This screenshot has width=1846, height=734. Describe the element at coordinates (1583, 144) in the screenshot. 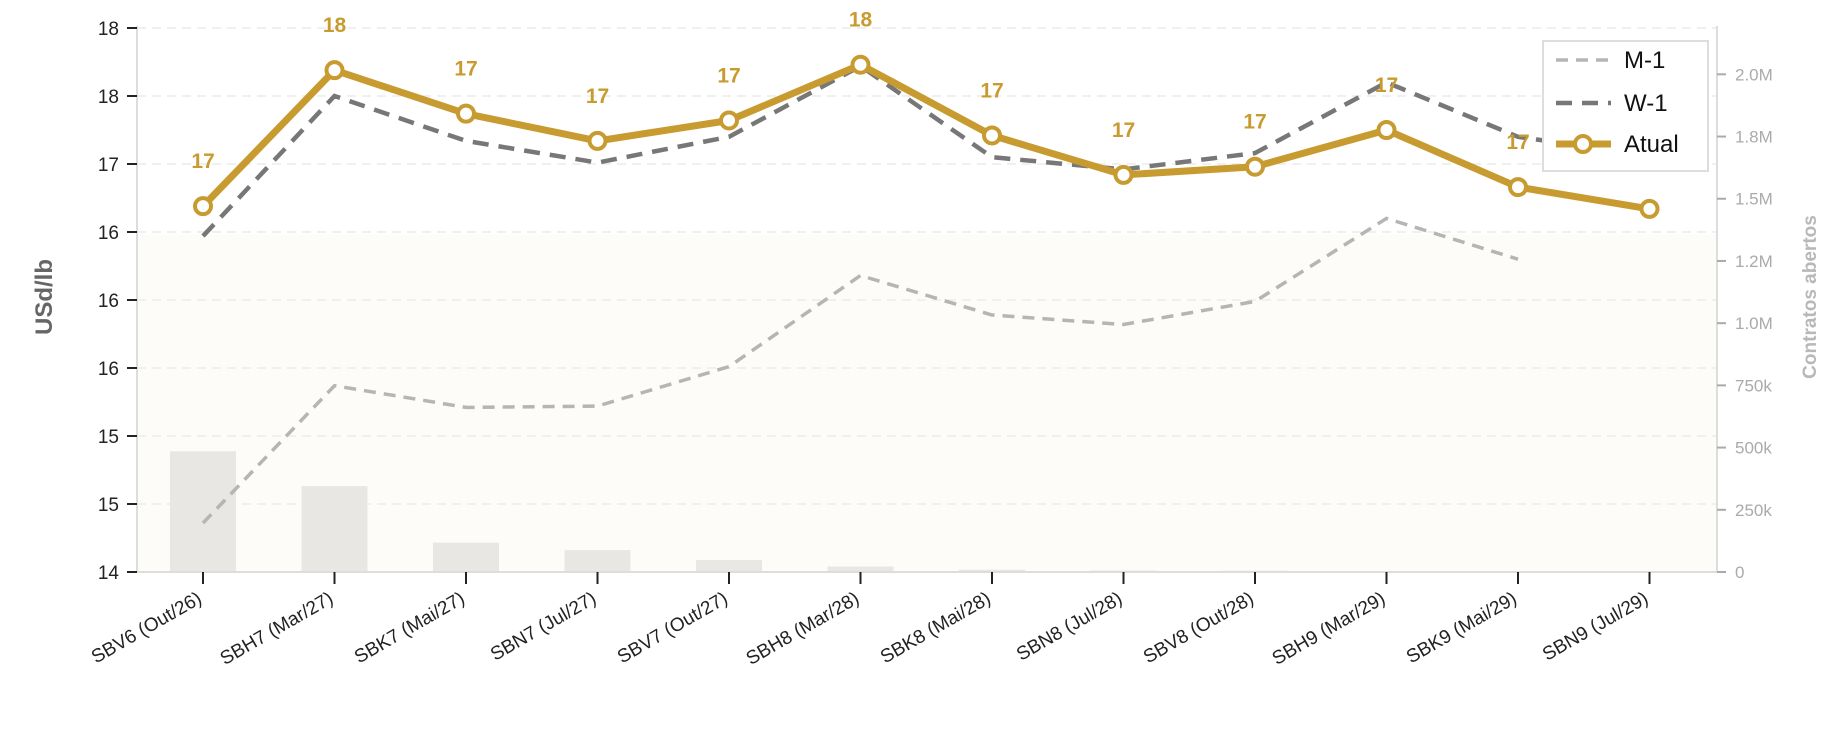

I see `legend-marker-atual` at that location.